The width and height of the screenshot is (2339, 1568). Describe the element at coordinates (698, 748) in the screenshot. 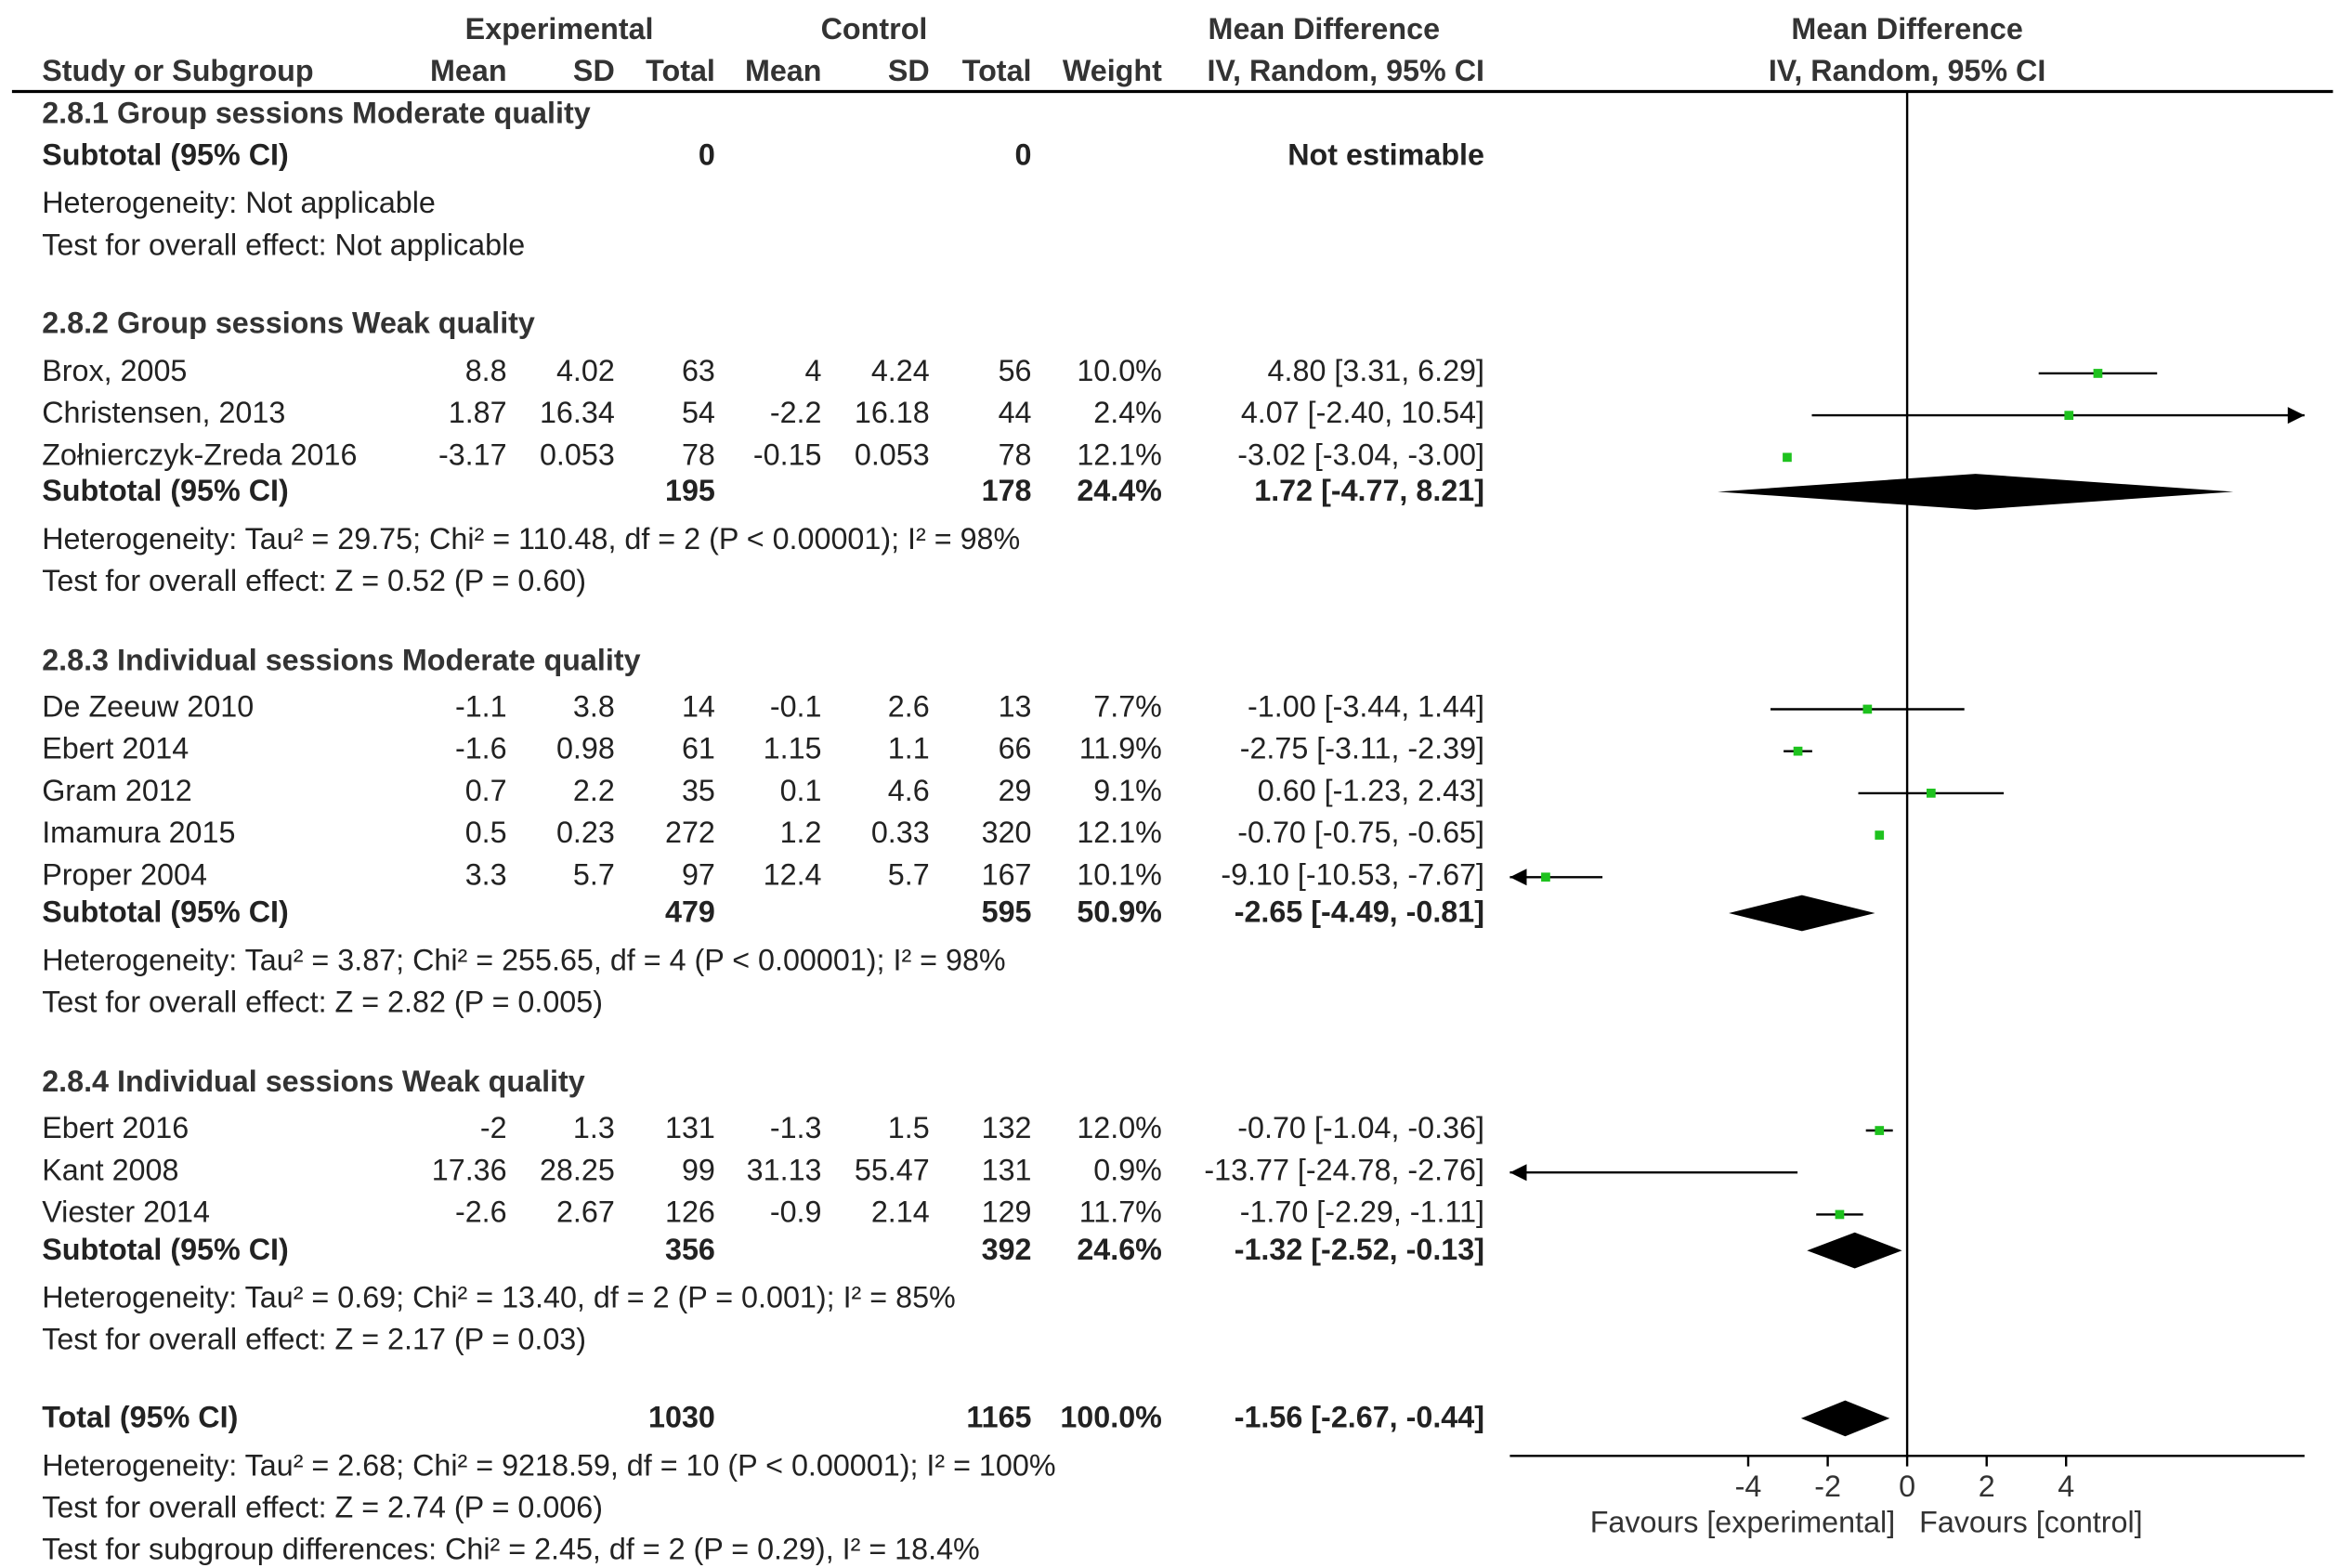

I see `subgroup-3-study-2-total-e: 61` at that location.